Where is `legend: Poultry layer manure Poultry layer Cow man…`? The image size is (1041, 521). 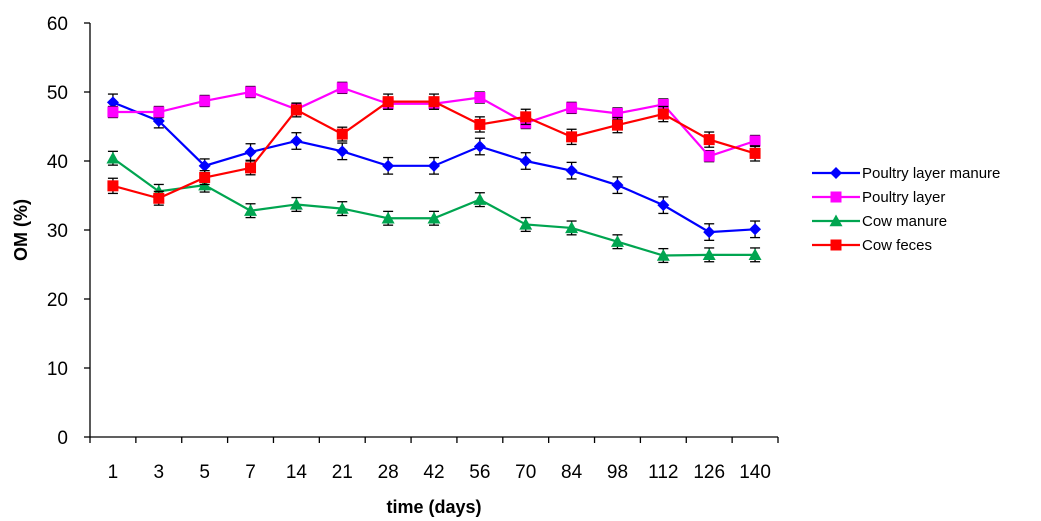
legend: Poultry layer manure Poultry layer Cow man… is located at coordinates (906, 209).